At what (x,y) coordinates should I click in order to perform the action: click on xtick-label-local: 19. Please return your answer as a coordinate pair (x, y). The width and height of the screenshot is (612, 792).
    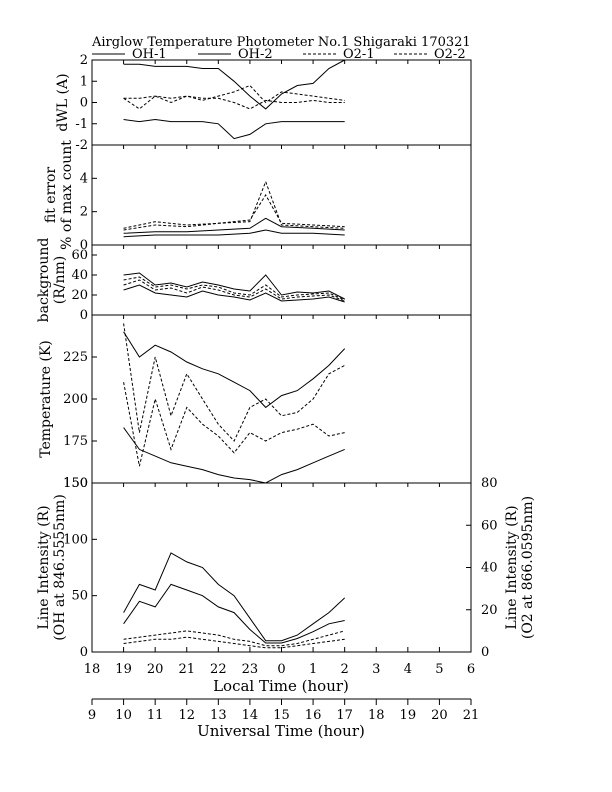
    Looking at the image, I should click on (123, 669).